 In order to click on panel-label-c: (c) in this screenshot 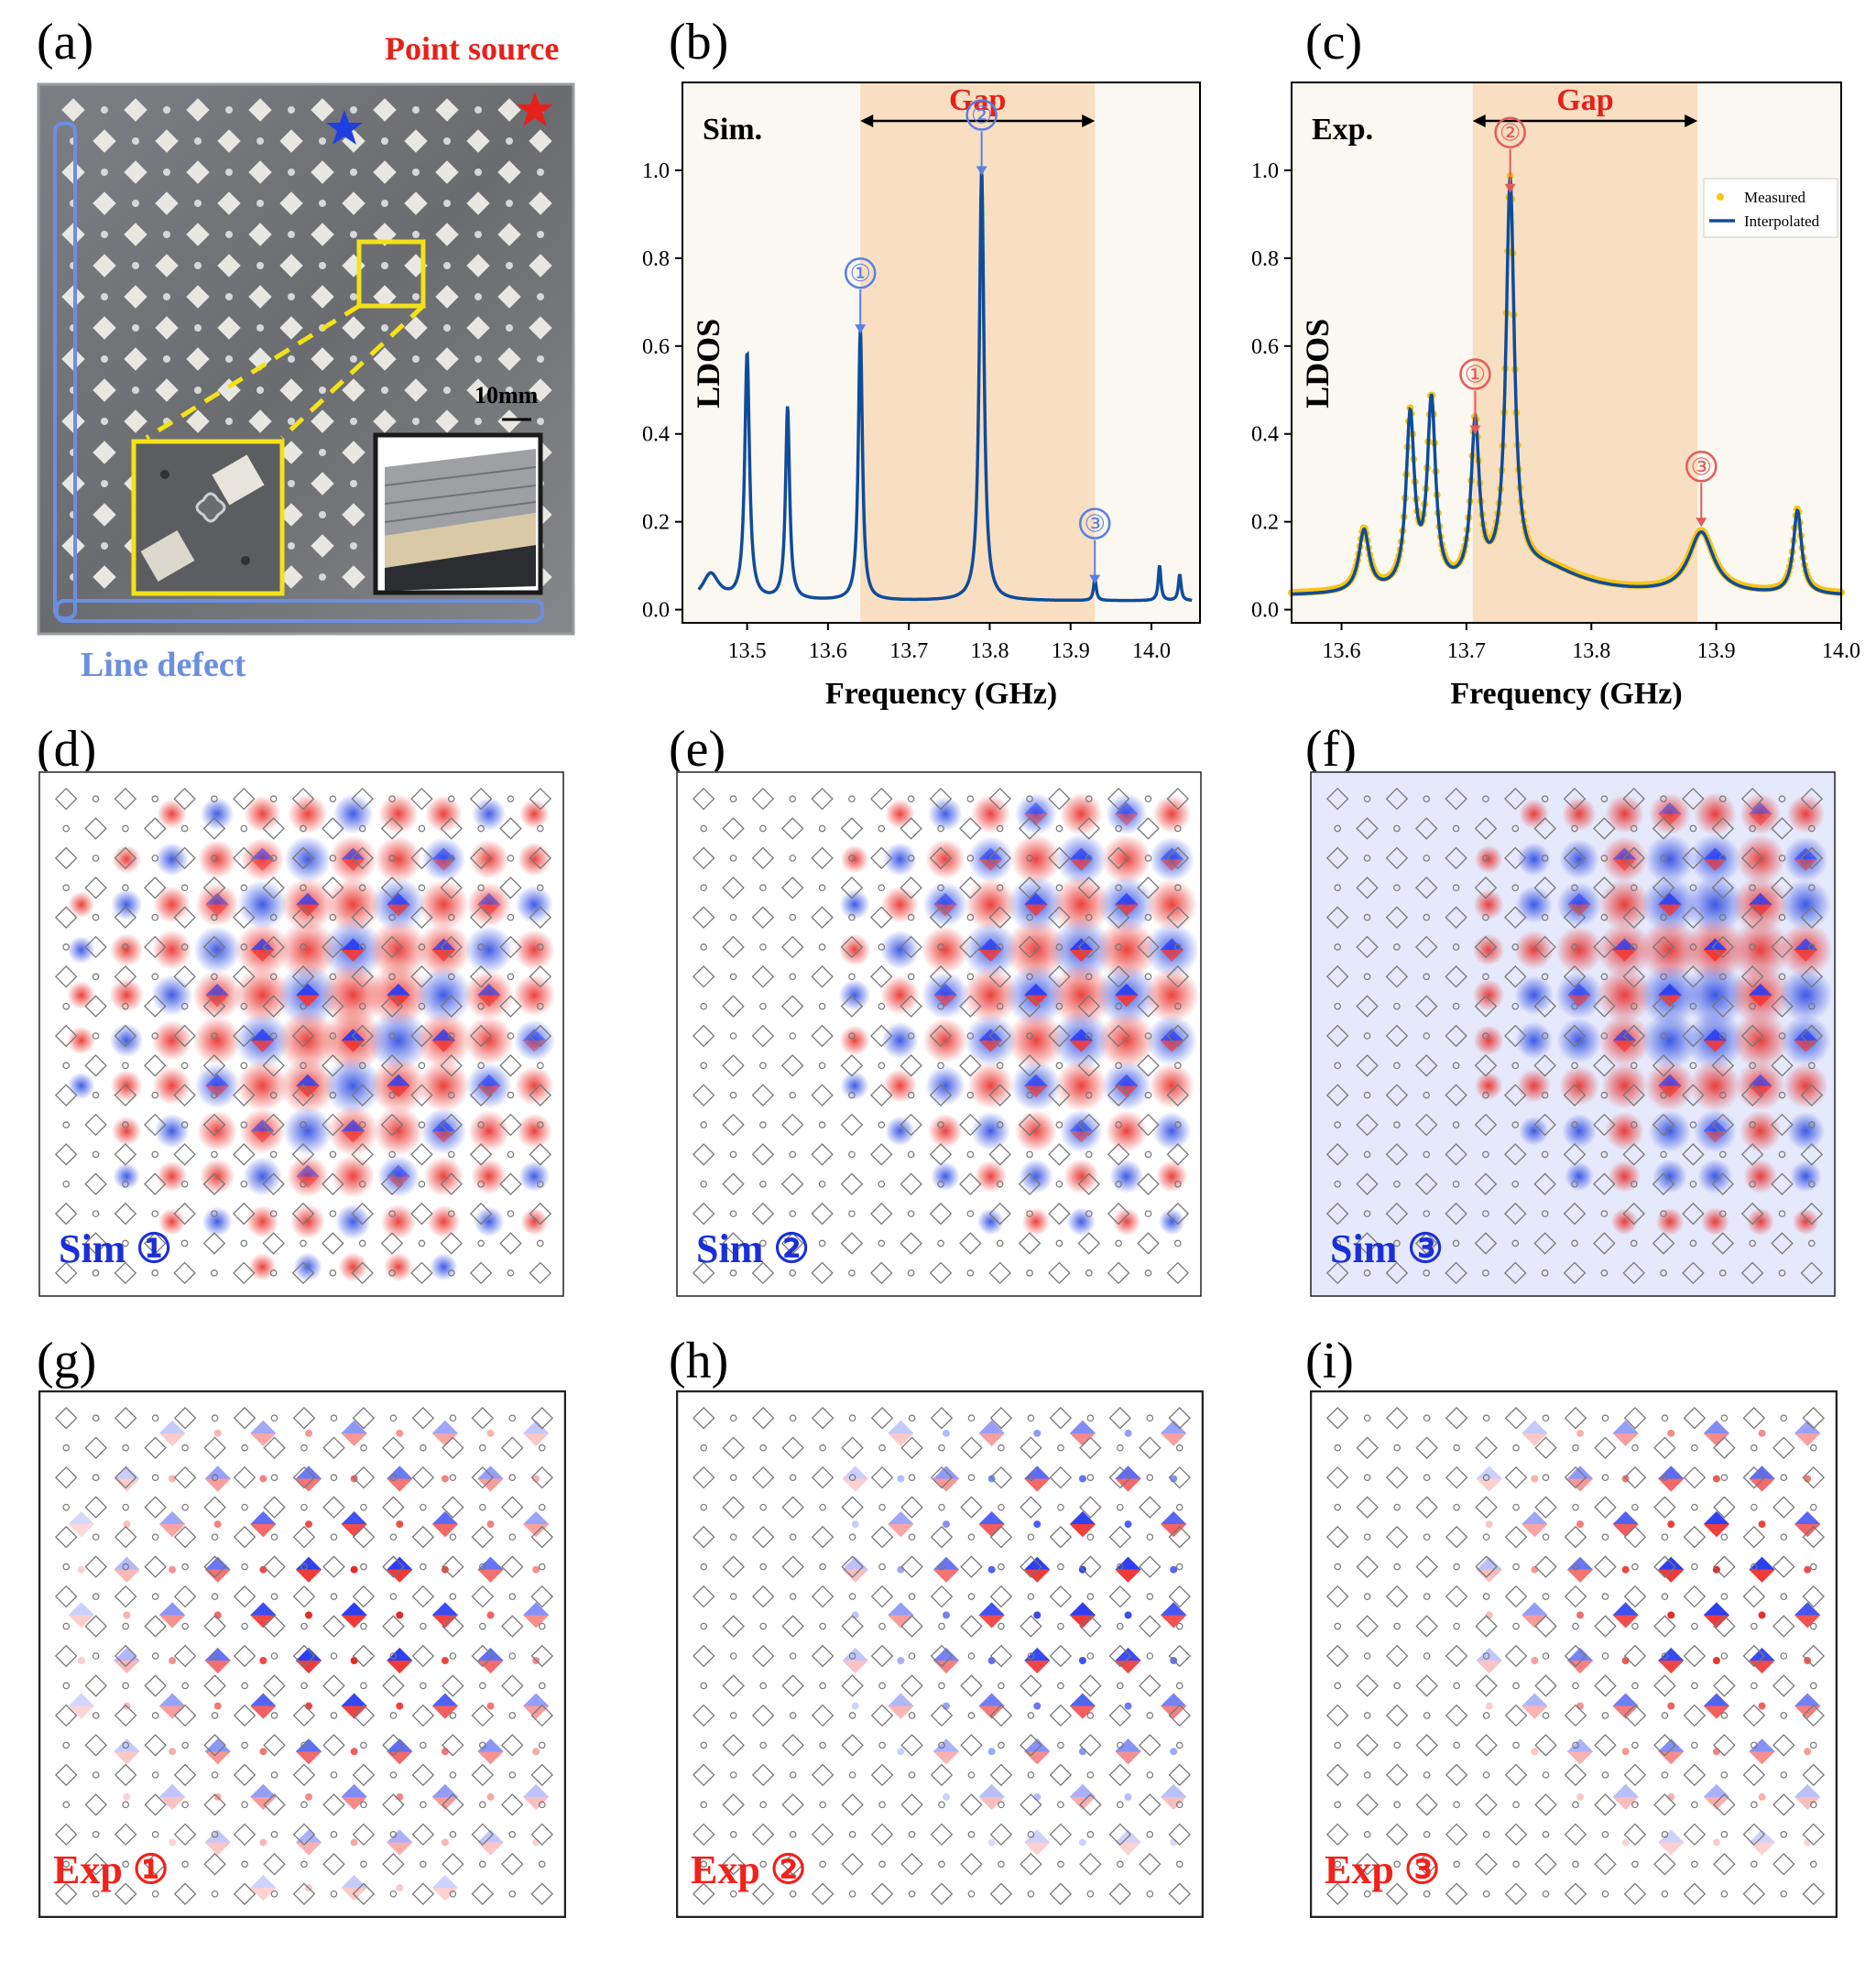, I will do `click(1334, 43)`.